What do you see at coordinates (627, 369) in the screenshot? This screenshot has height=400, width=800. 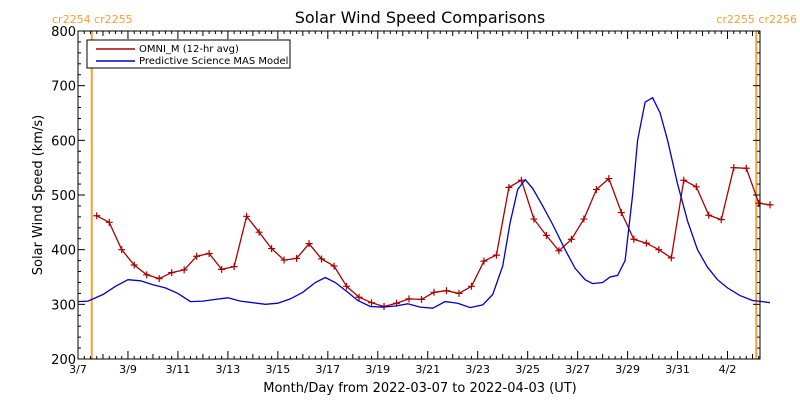 I see `x-tick-label-11: 3/29` at bounding box center [627, 369].